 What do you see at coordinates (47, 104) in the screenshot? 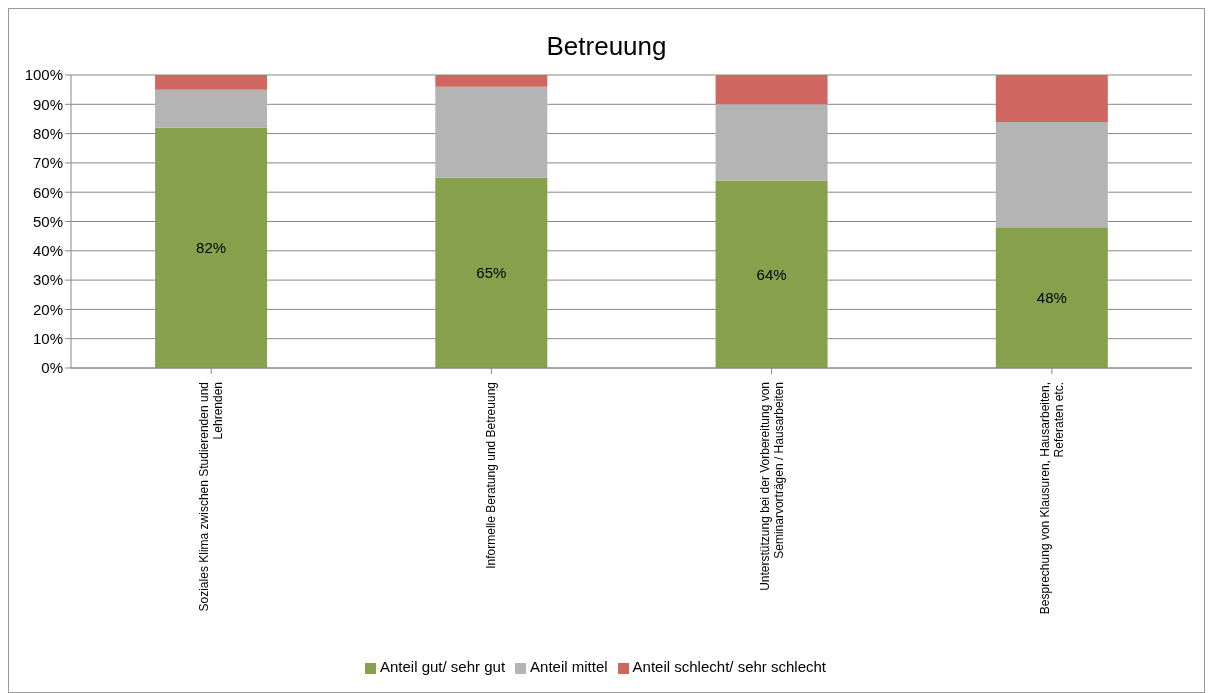
I see `y-tick-label: 90%` at bounding box center [47, 104].